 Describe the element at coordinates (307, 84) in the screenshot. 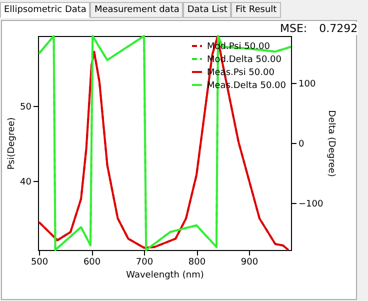

I see `y2-tick-label: 100` at that location.